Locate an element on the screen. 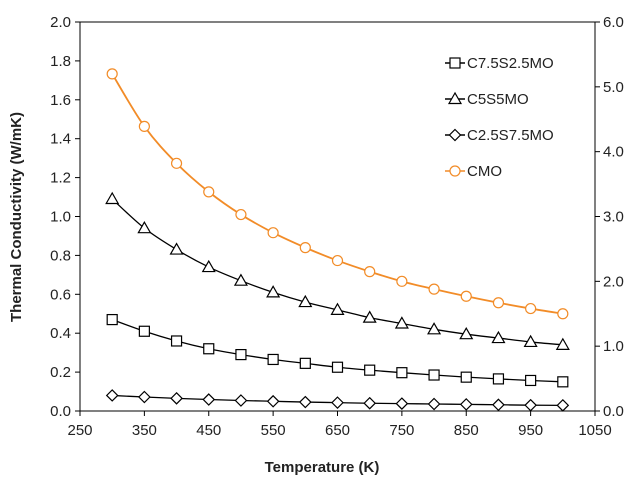 The image size is (644, 479). legend-item: CMO is located at coordinates (473, 171).